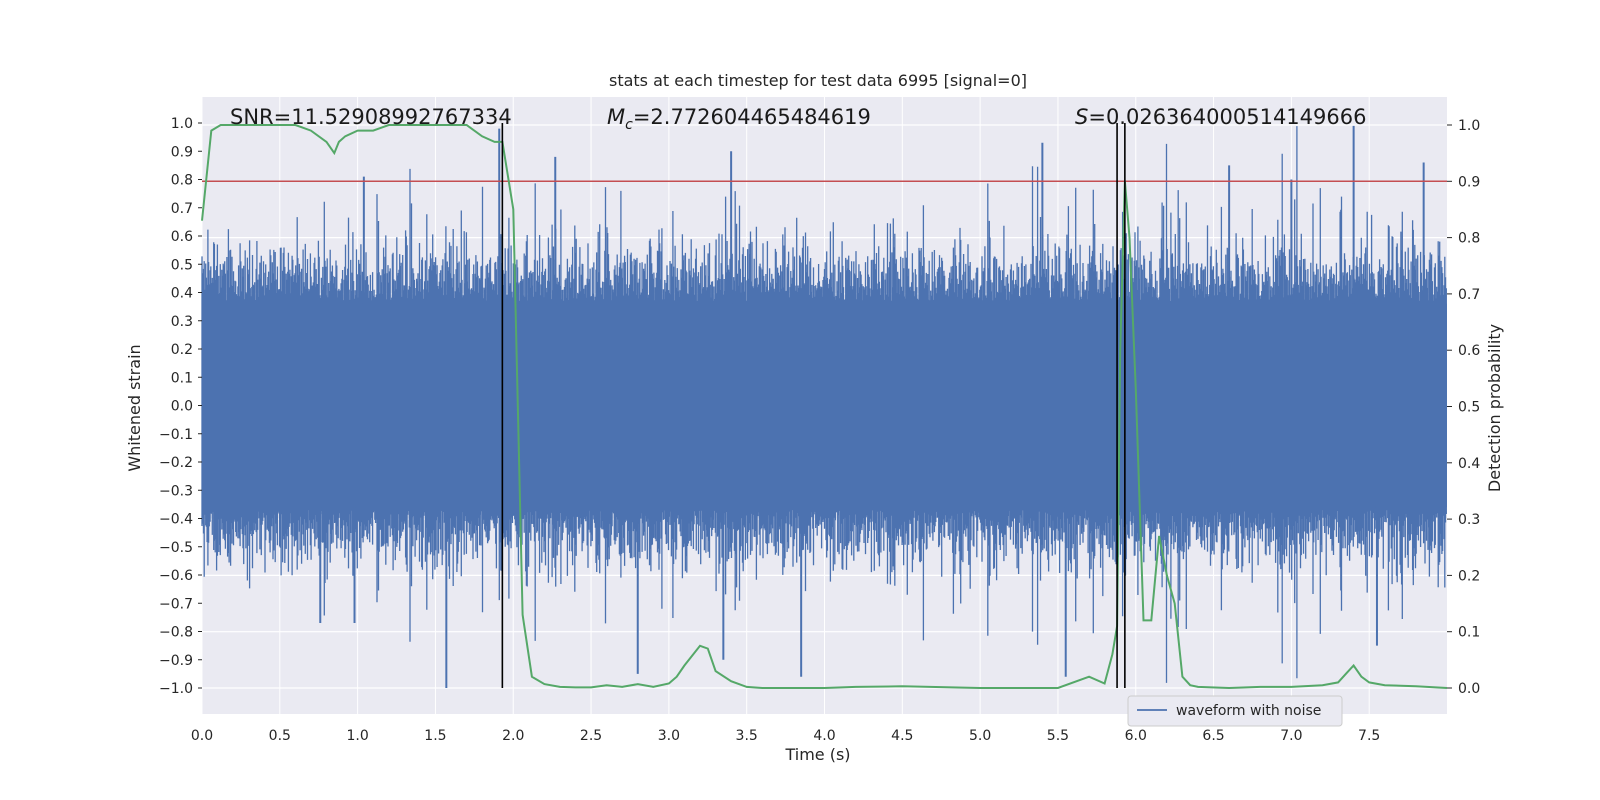 This screenshot has width=1600, height=800. Describe the element at coordinates (1291, 736) in the screenshot. I see `x-tick-label: 7.0` at that location.